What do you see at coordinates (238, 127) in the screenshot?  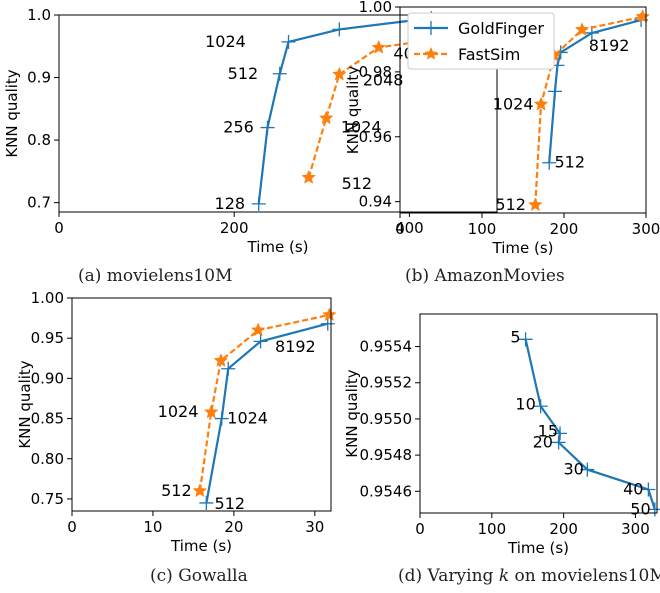 I see `point-label: 256` at bounding box center [238, 127].